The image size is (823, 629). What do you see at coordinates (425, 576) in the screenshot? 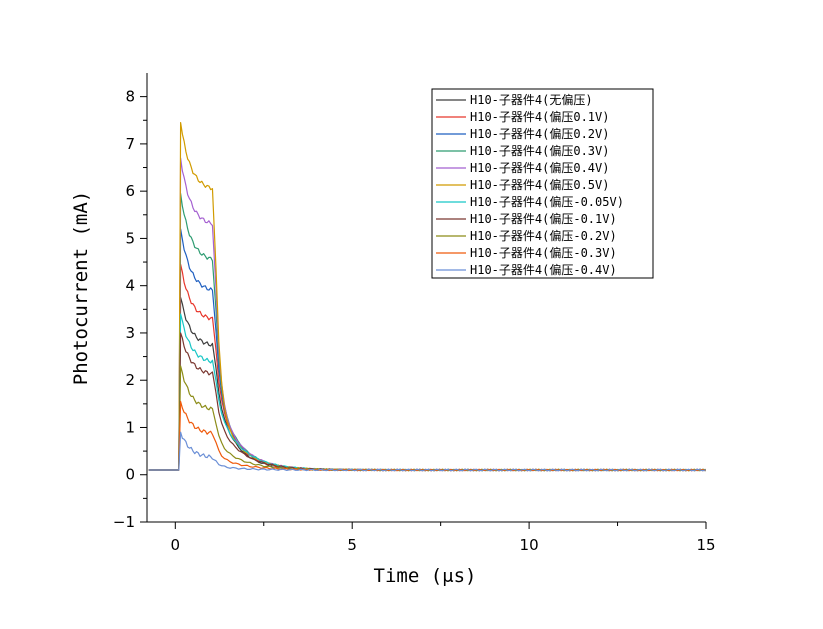
I see `x-axis-title: Time (μs)` at bounding box center [425, 576].